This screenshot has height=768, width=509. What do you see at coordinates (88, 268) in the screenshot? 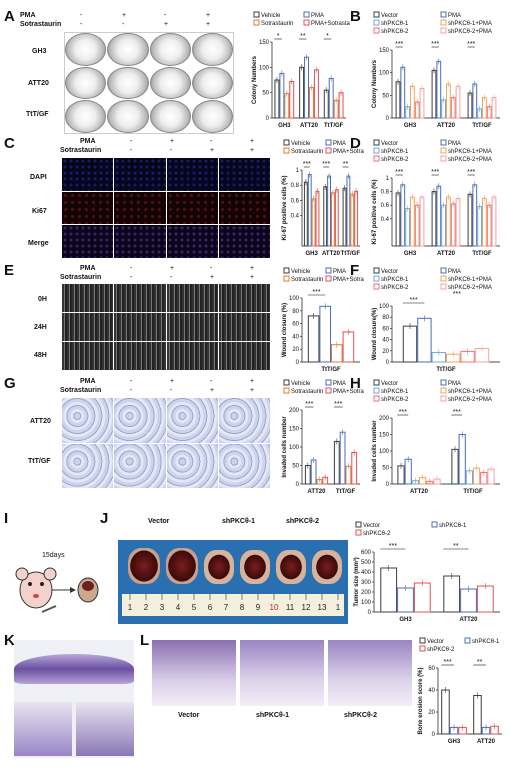
I see `pma-label-e: PMA` at bounding box center [88, 268].